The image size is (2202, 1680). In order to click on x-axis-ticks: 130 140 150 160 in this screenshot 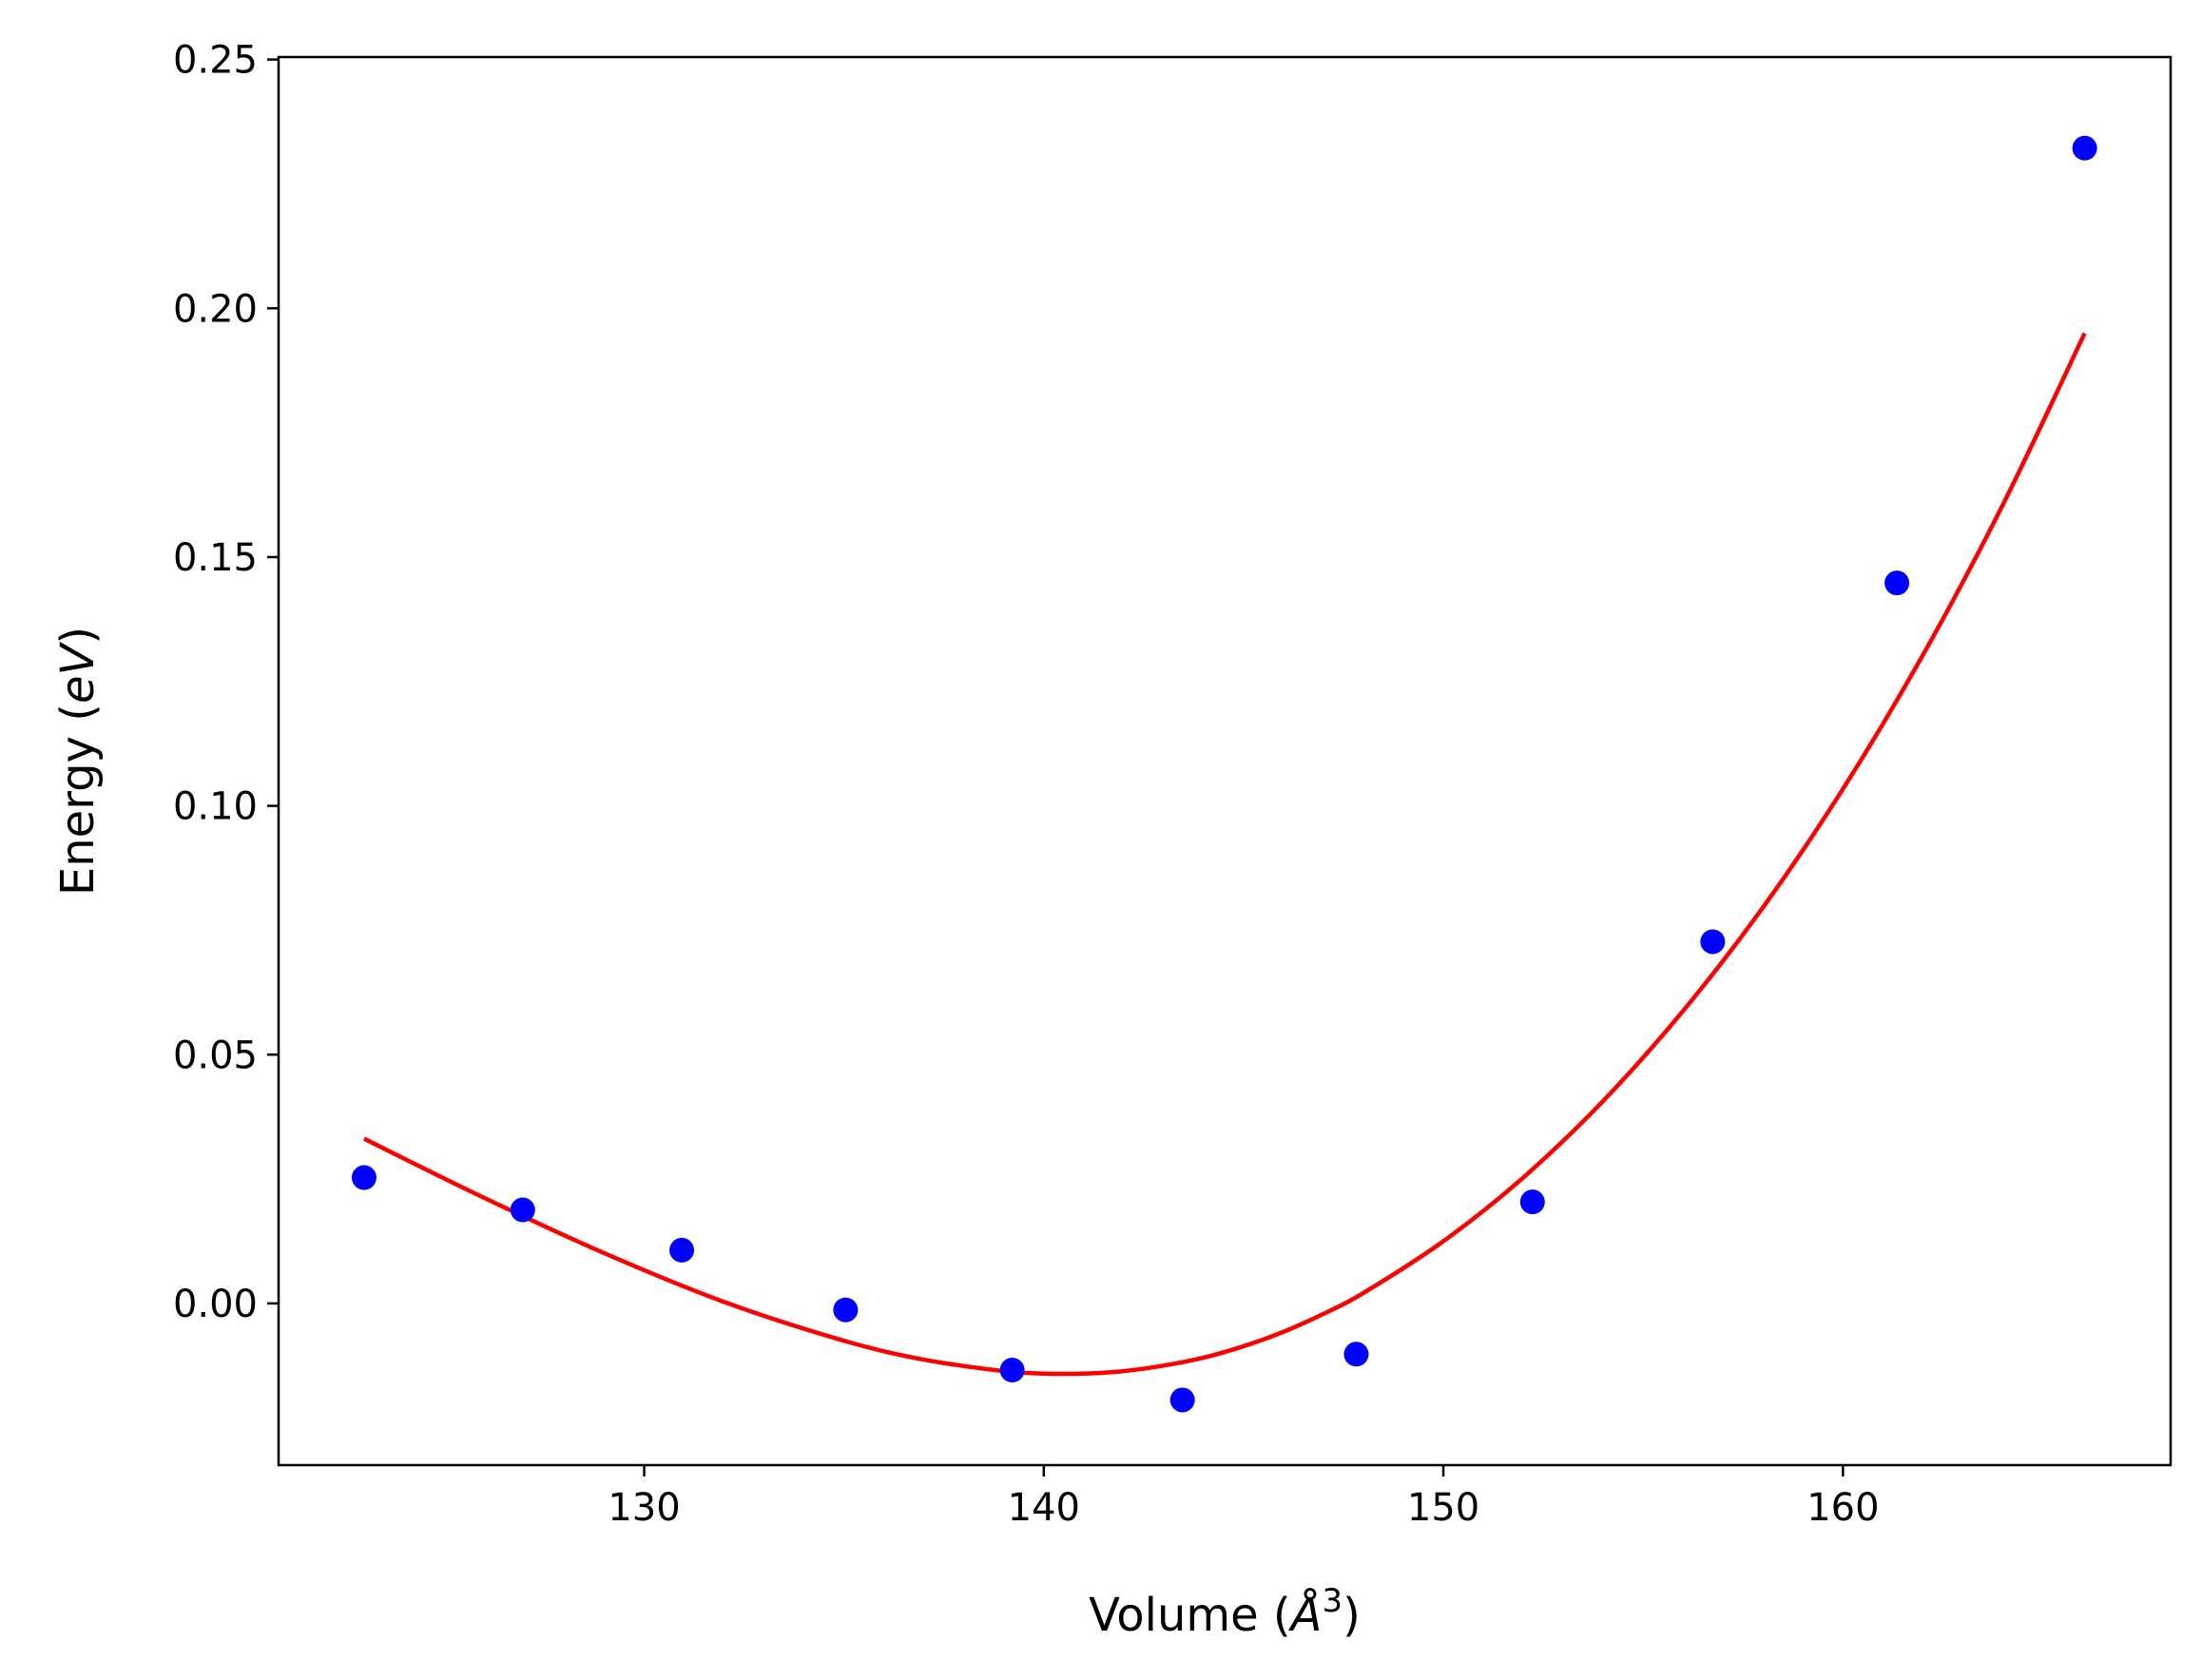, I will do `click(1244, 1497)`.